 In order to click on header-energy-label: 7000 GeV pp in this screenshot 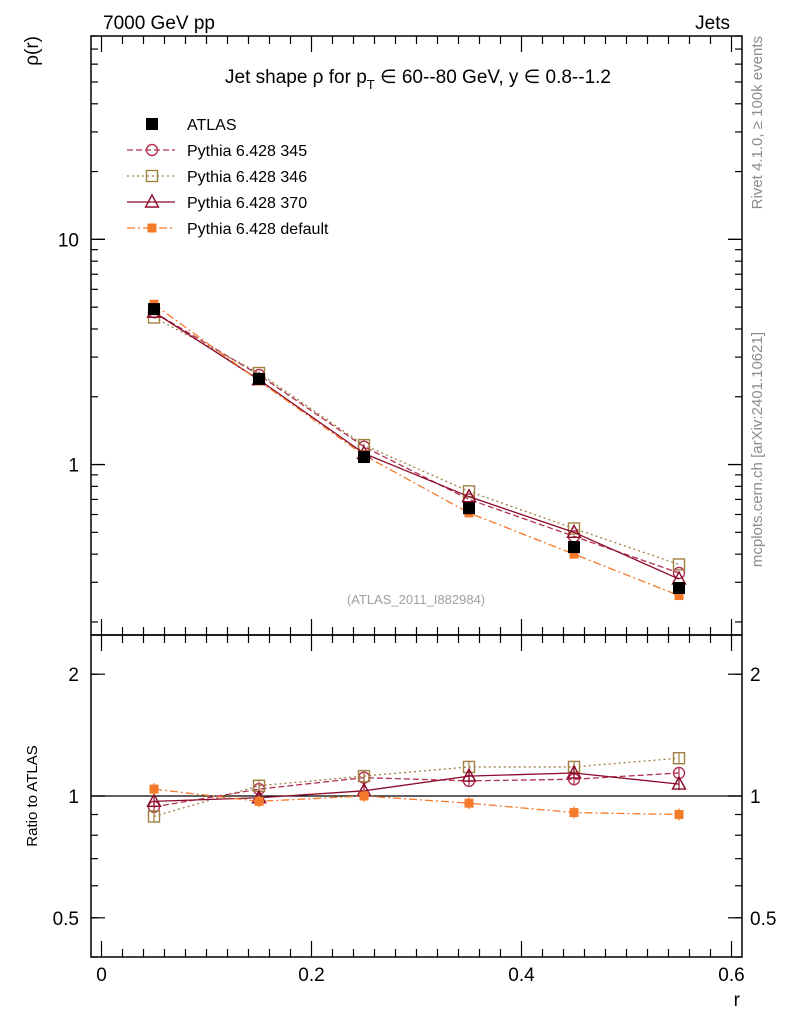, I will do `click(159, 23)`.